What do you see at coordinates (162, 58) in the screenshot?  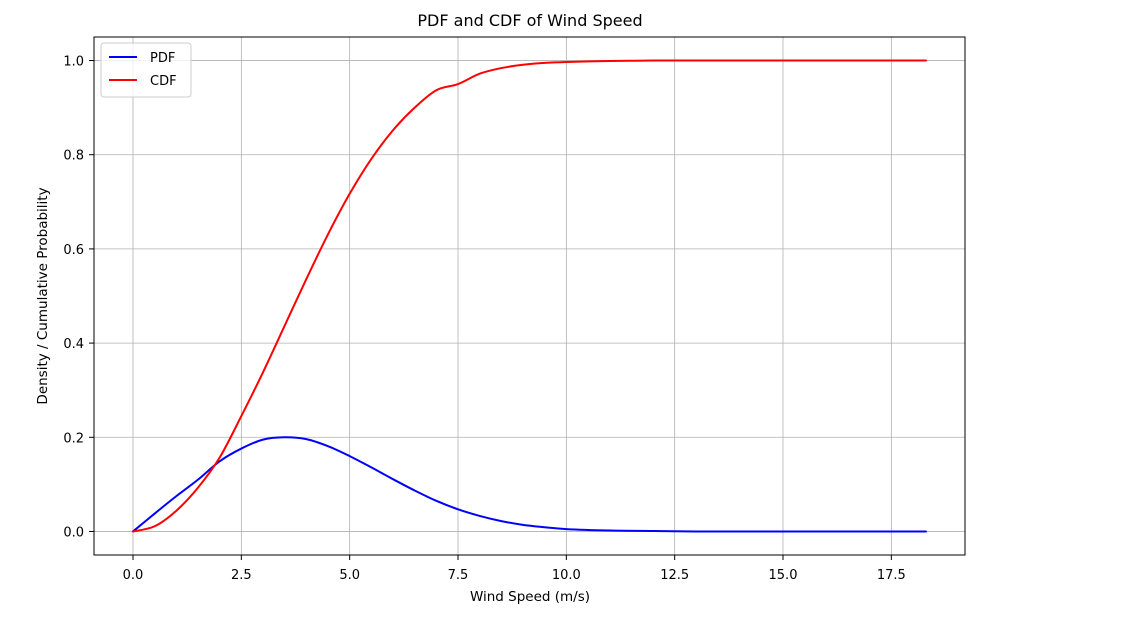 I see `legend-label-pdf: PDF` at bounding box center [162, 58].